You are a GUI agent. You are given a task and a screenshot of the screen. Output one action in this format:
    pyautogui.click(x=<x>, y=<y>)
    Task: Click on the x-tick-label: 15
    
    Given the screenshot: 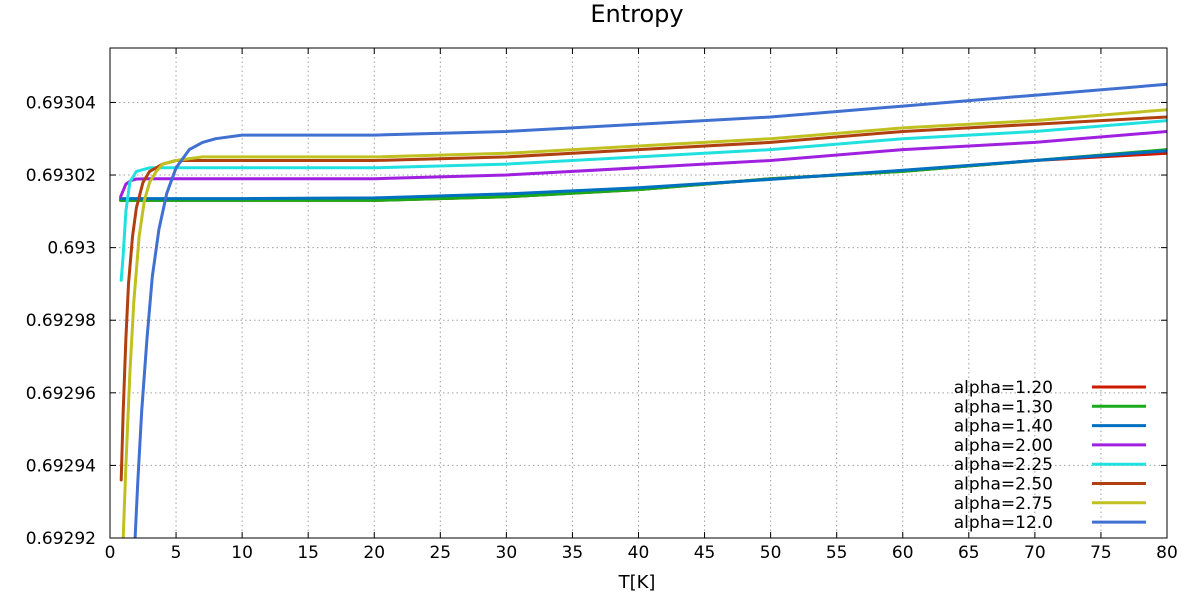 What is the action you would take?
    pyautogui.click(x=308, y=553)
    